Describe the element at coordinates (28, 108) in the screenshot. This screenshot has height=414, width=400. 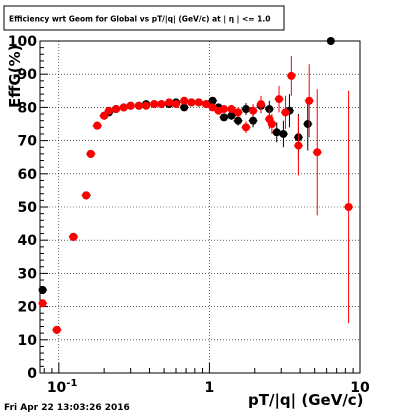
I see `y-tick-label: 80` at that location.